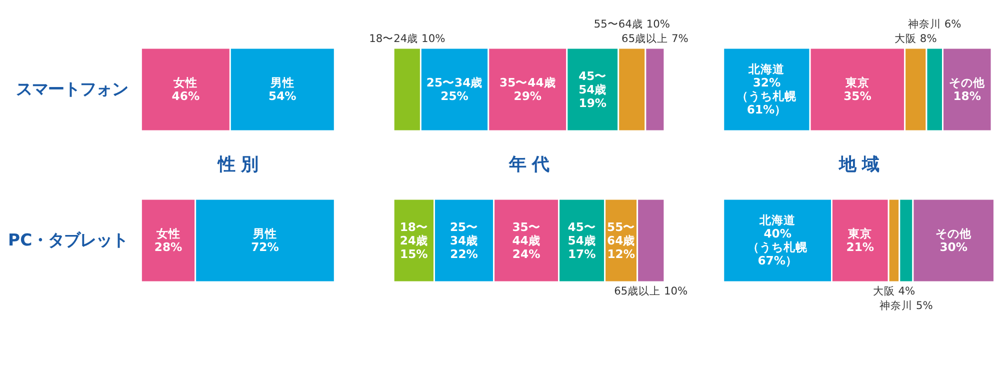 This screenshot has height=375, width=1000. What do you see at coordinates (582, 253) in the screenshot?
I see `data-label: 17%` at bounding box center [582, 253].